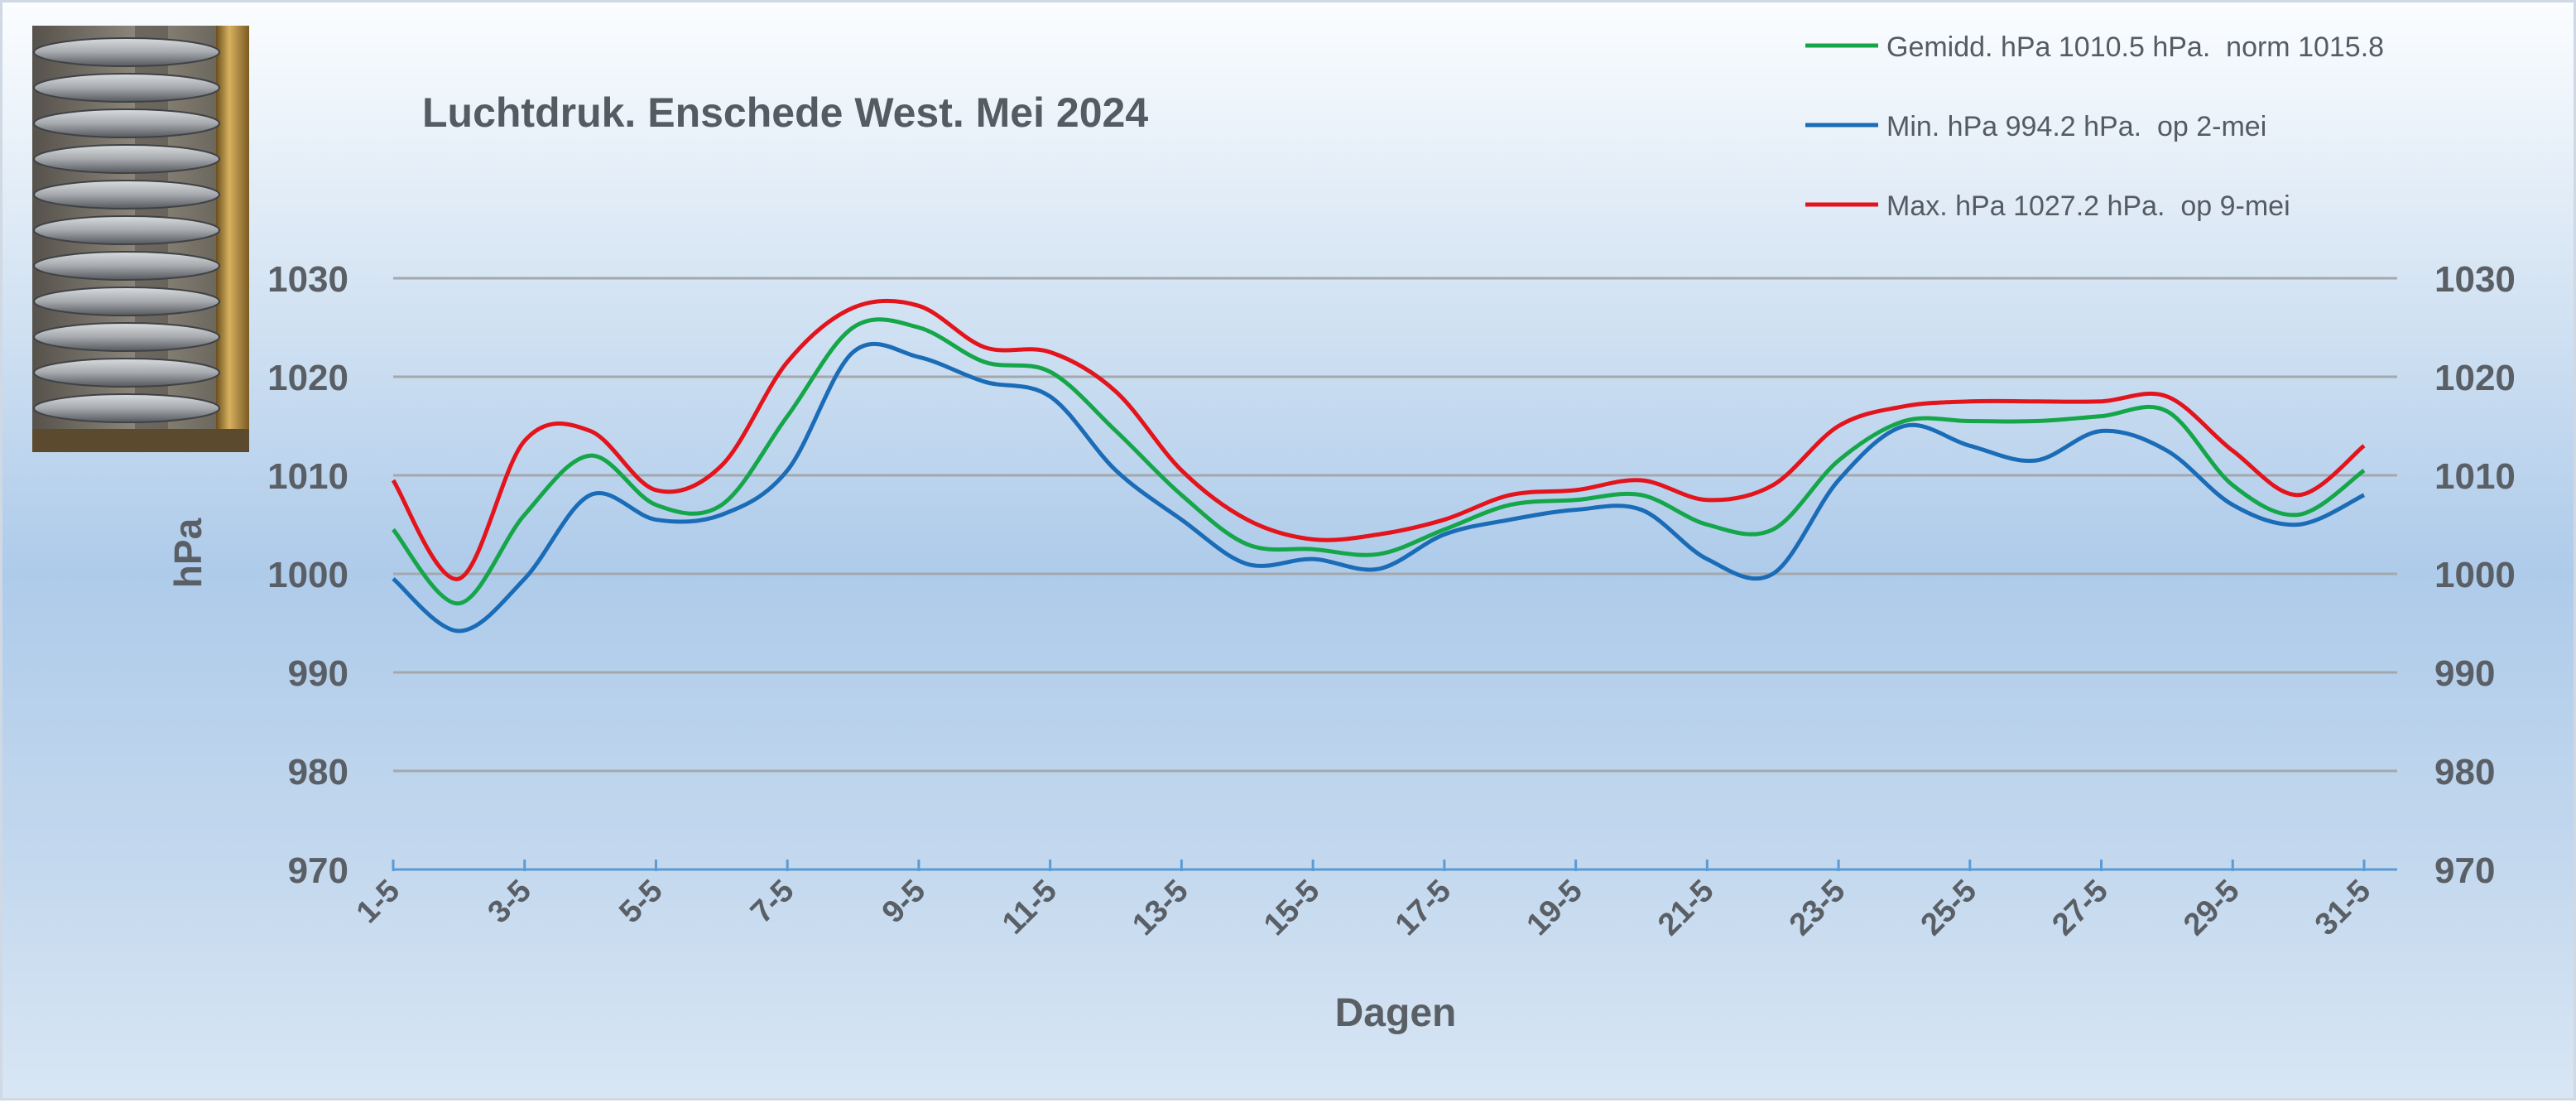 This screenshot has height=1103, width=2576. I want to click on x-tick-label: 13-5, so click(1160, 908).